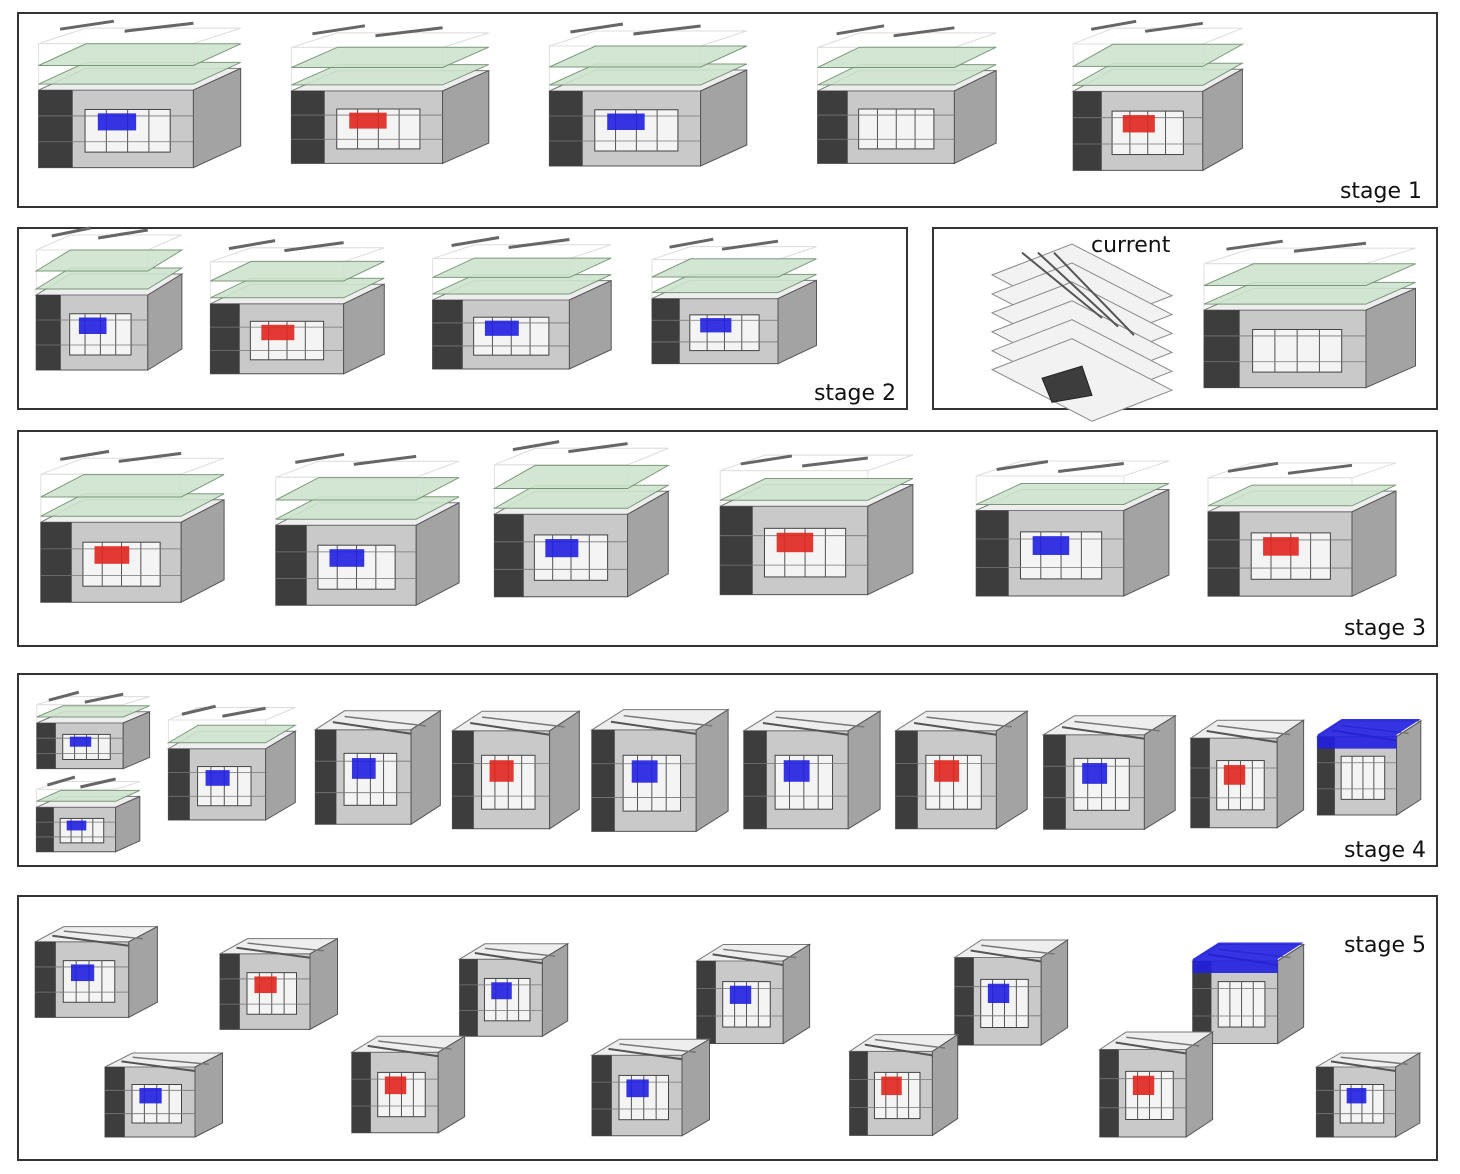 The width and height of the screenshot is (1460, 1174). I want to click on stage-2-label: stage 2, so click(854, 393).